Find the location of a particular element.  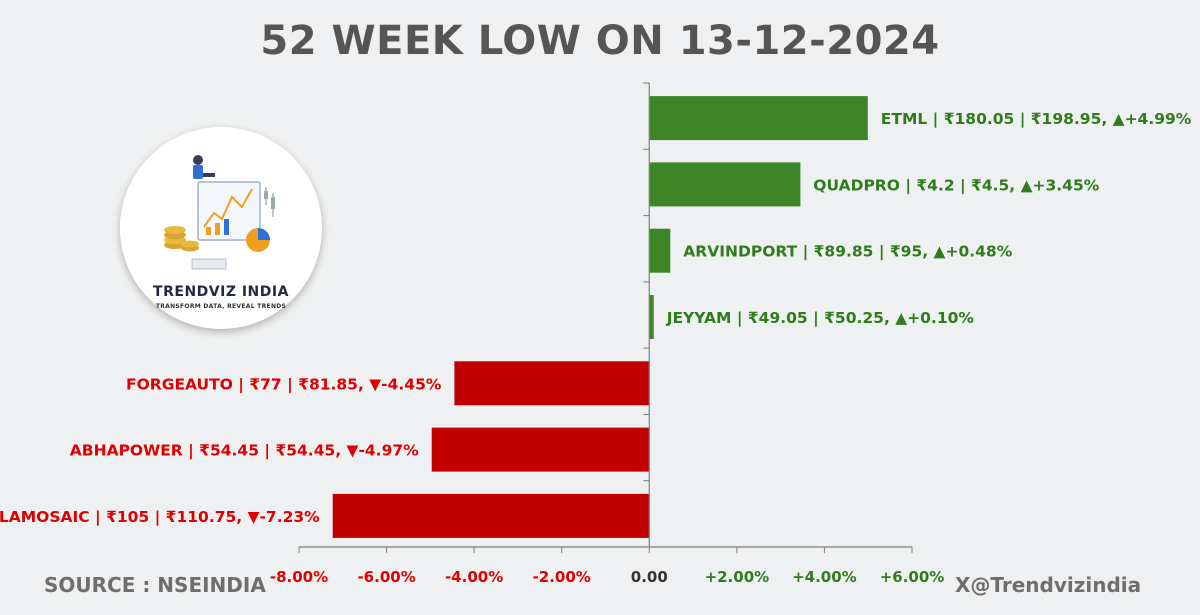

x-tick-label: -6.00% is located at coordinates (386, 577).